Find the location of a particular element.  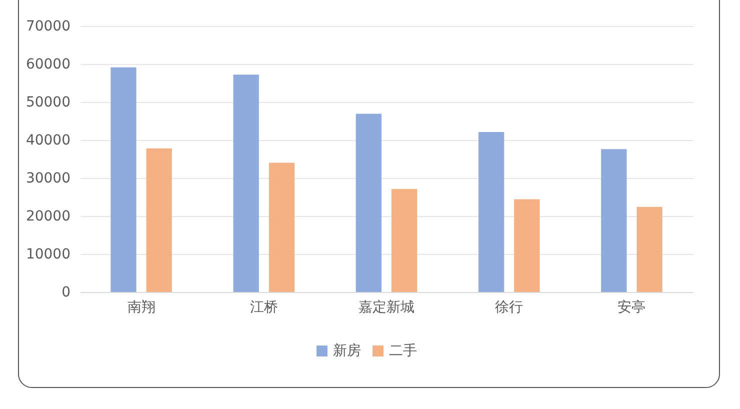

x-tick-label: 嘉定新城 is located at coordinates (386, 308).